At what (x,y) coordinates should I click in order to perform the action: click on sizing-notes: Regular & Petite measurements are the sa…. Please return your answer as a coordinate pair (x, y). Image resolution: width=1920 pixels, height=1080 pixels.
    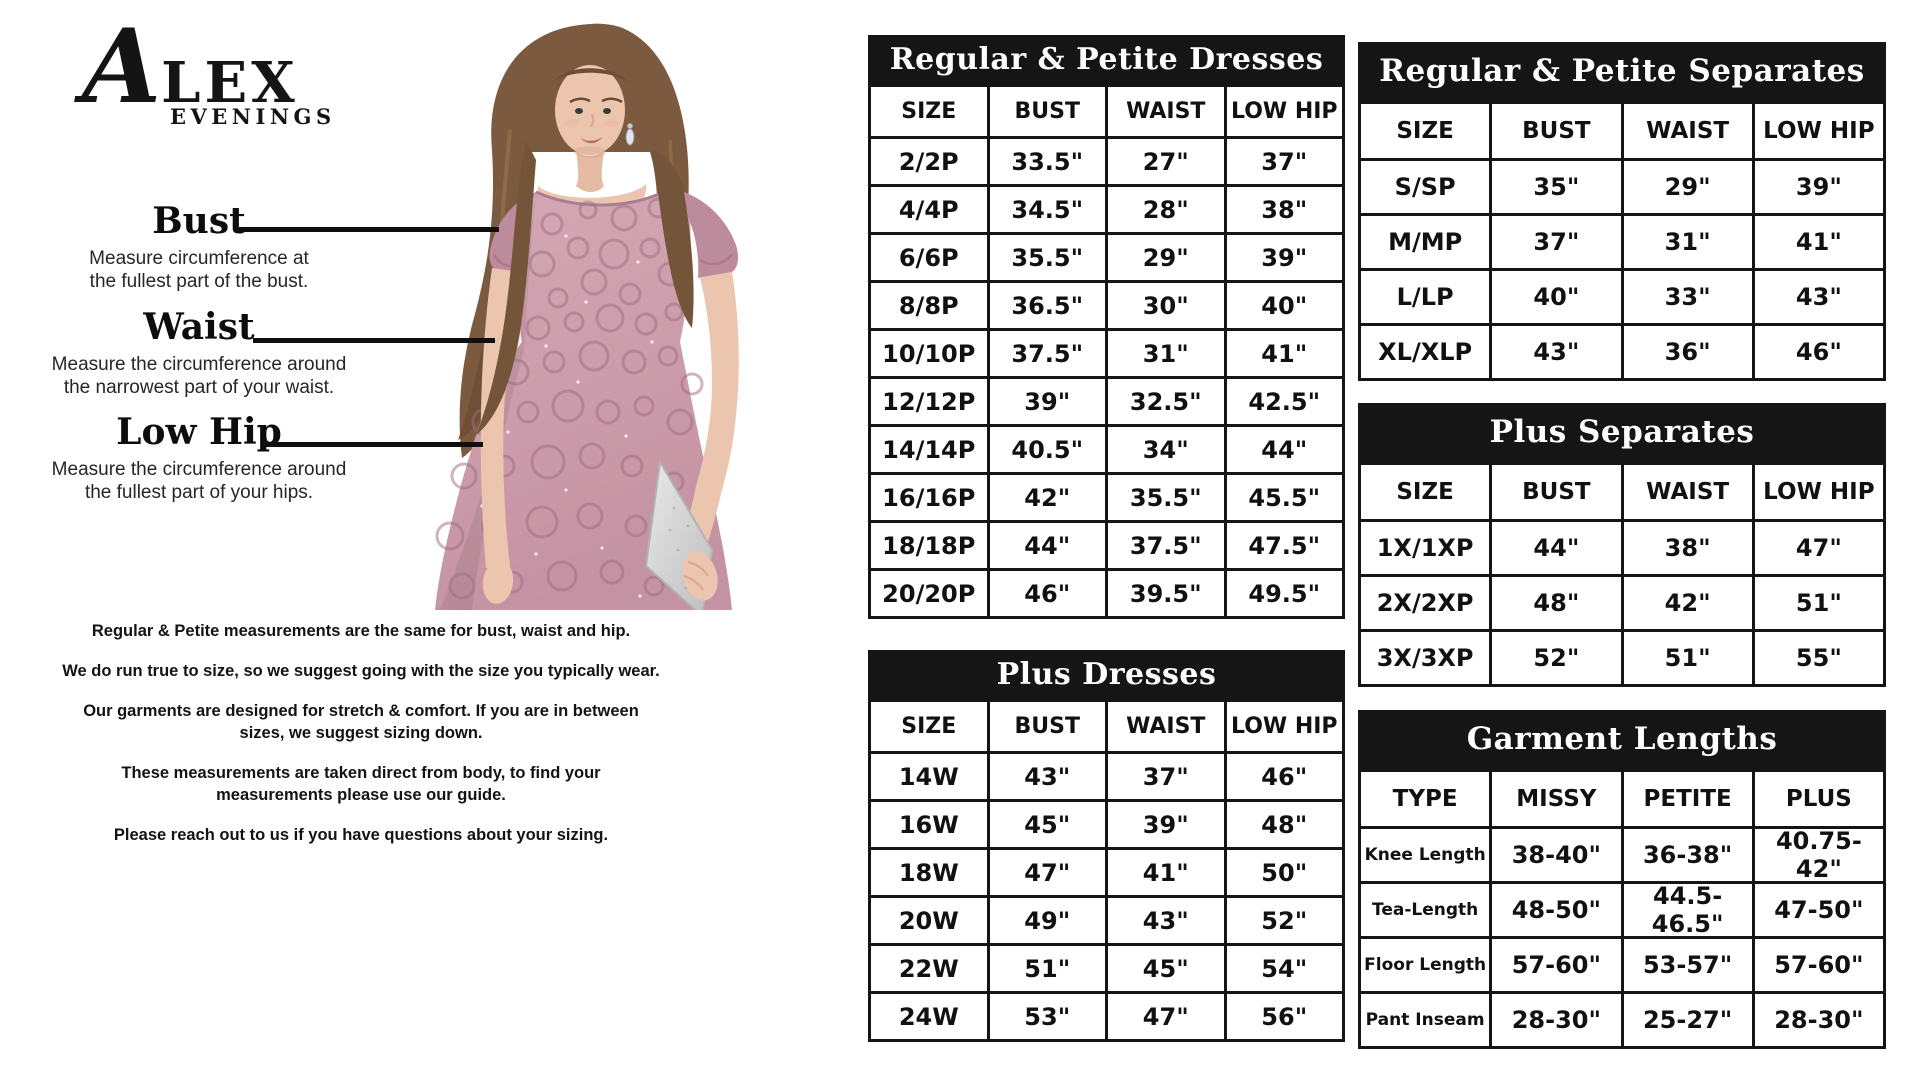
    Looking at the image, I should click on (361, 742).